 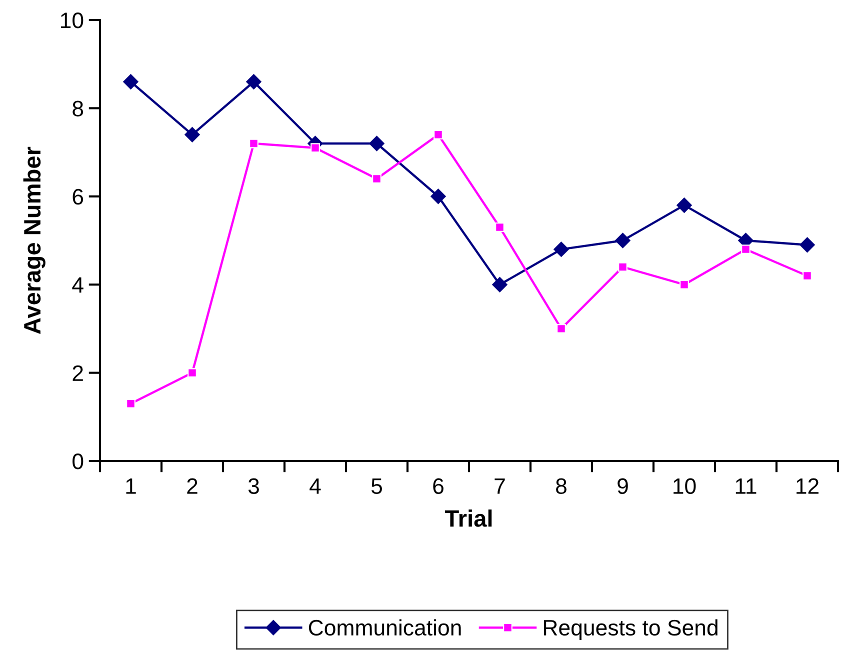 What do you see at coordinates (384, 627) in the screenshot?
I see `legend-label: Communication` at bounding box center [384, 627].